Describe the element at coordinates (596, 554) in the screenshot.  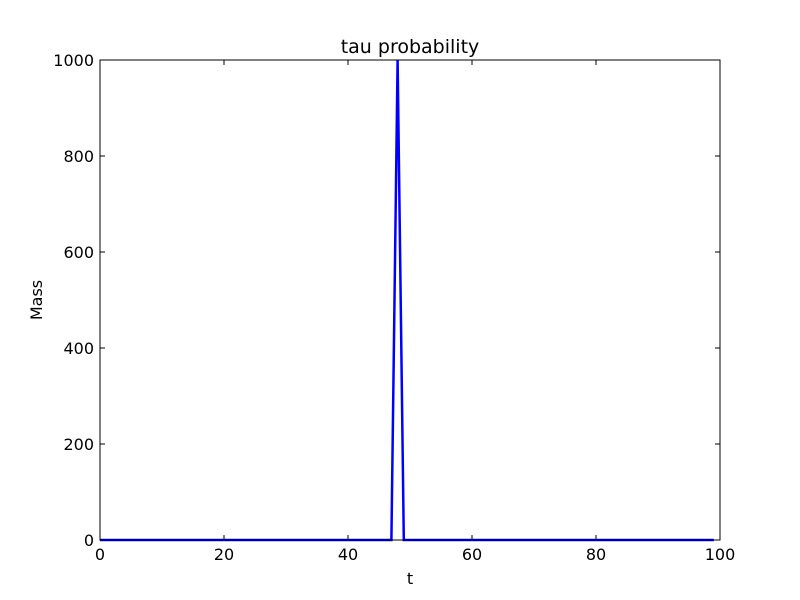
I see `x-tick-label: 80` at that location.